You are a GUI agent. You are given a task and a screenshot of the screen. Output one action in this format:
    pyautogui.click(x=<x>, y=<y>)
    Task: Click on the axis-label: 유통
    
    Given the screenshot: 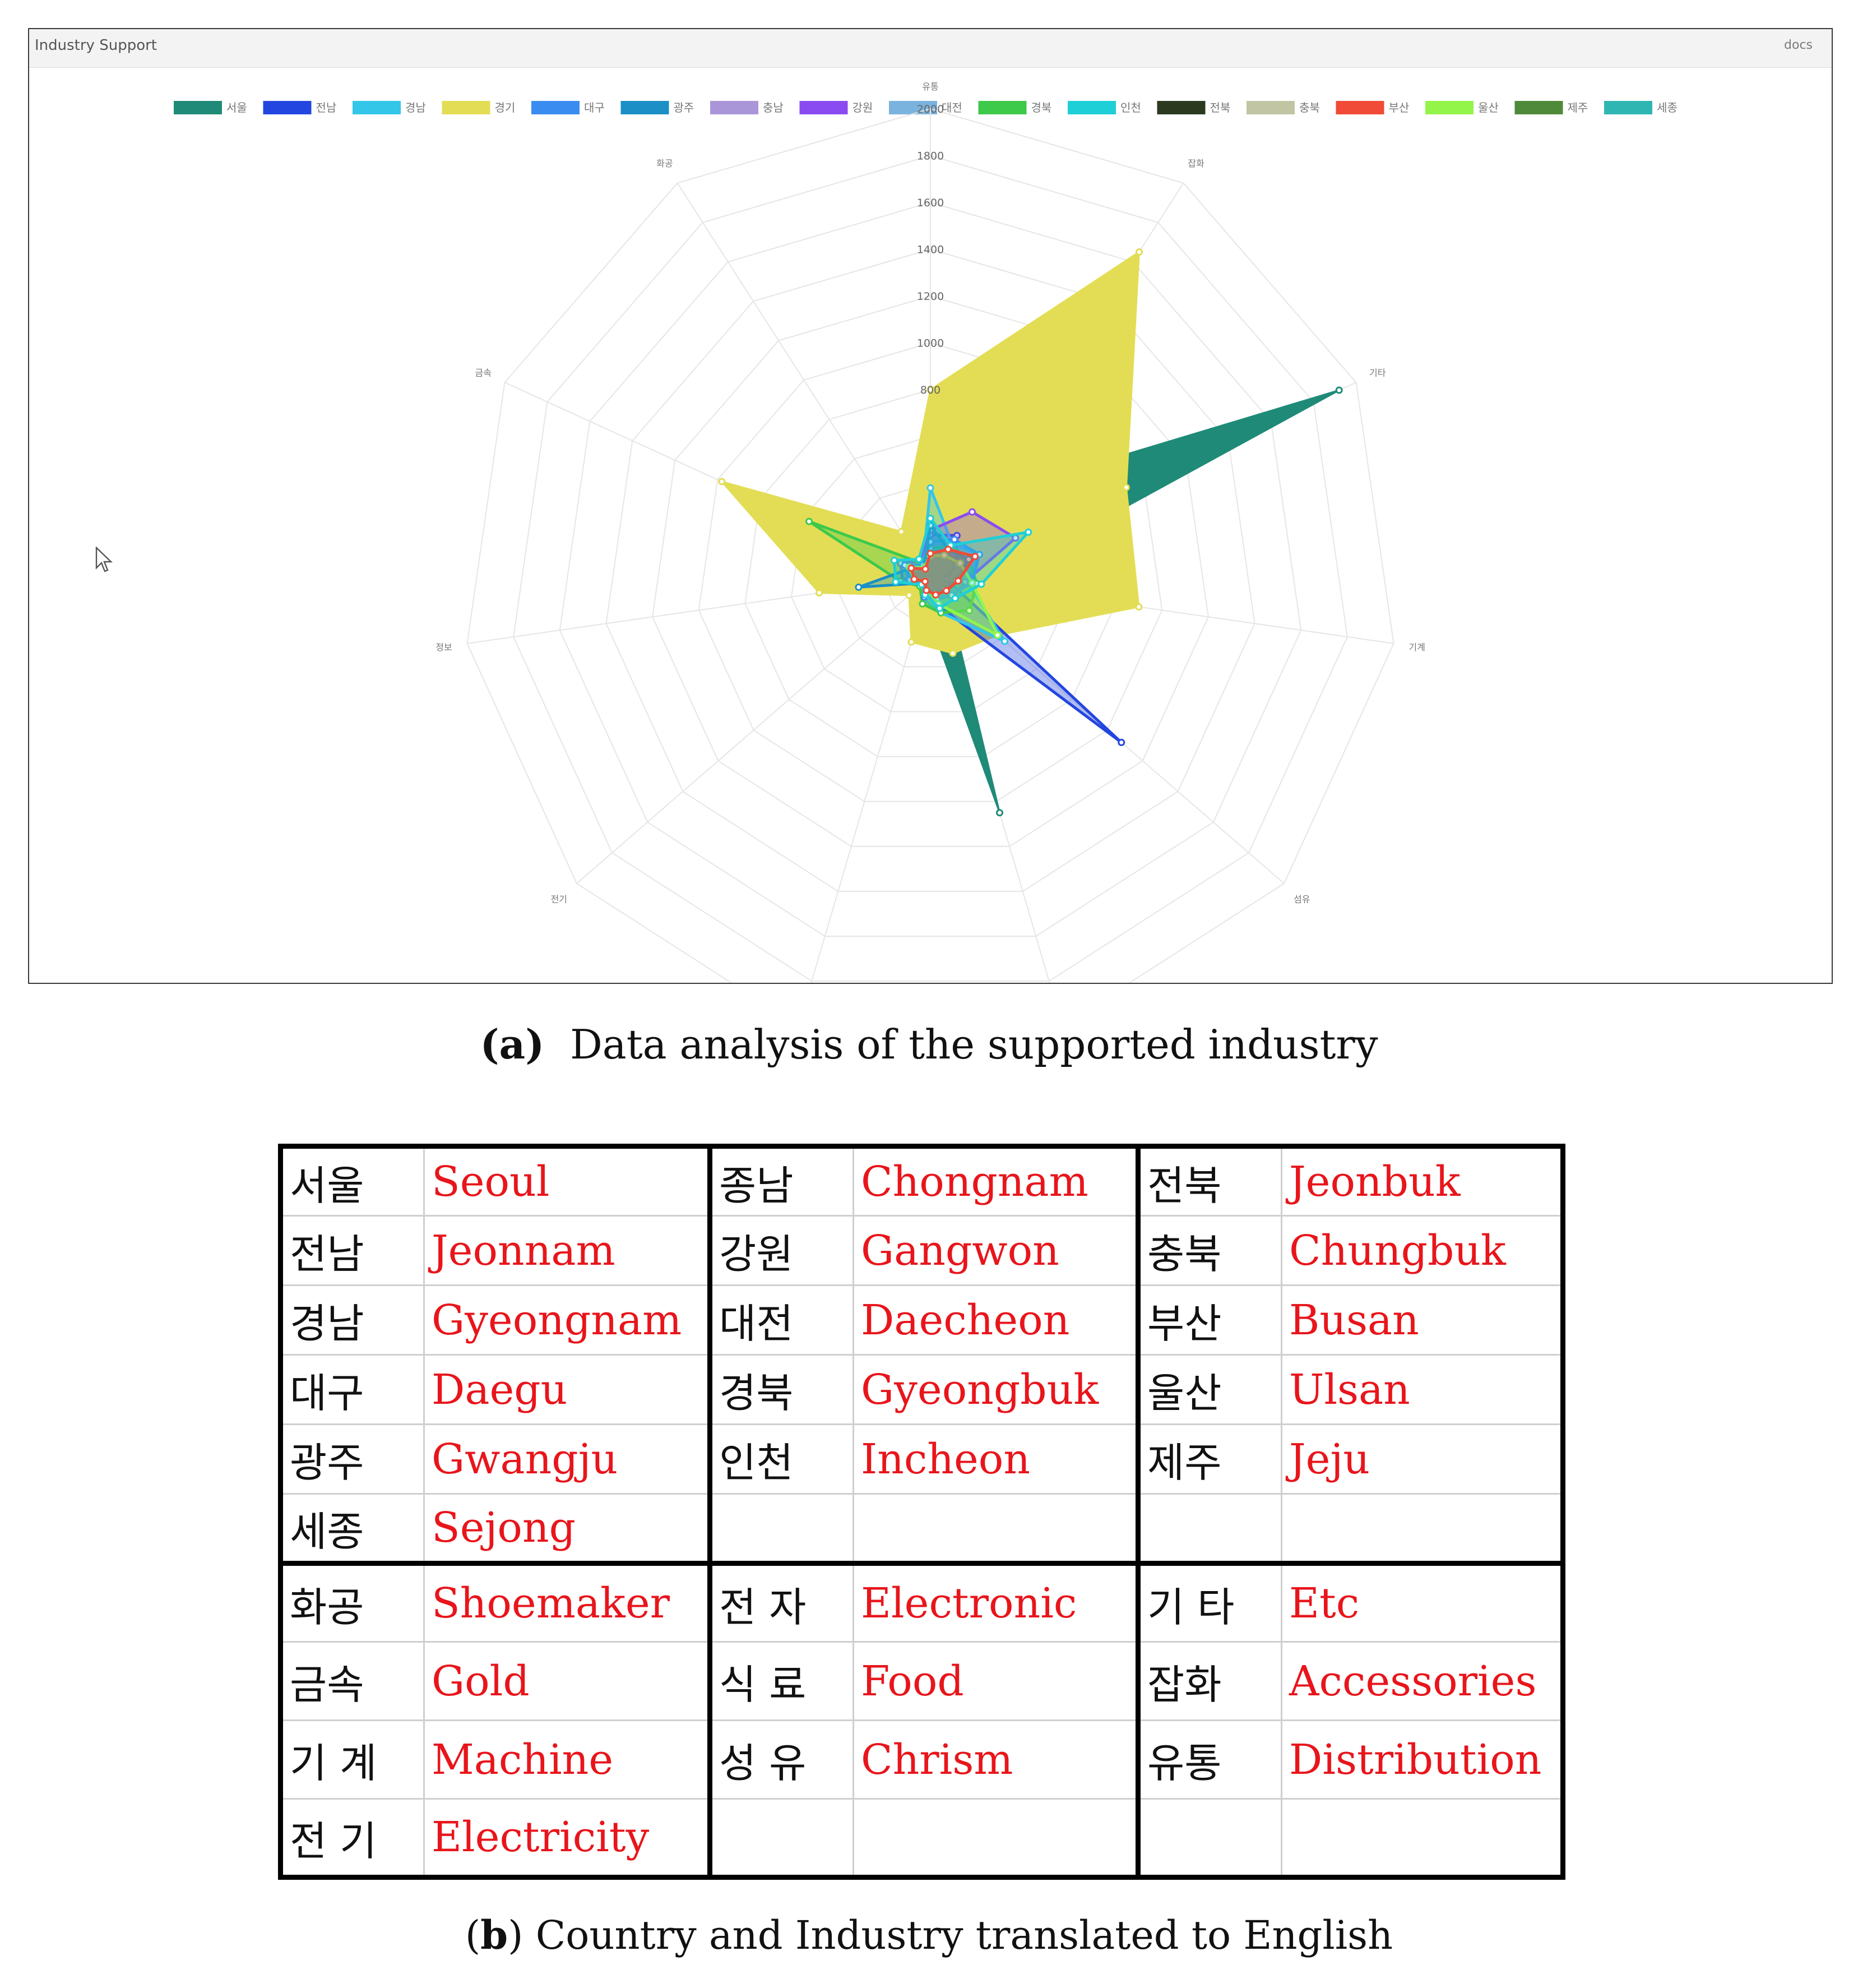 What is the action you would take?
    pyautogui.click(x=930, y=86)
    